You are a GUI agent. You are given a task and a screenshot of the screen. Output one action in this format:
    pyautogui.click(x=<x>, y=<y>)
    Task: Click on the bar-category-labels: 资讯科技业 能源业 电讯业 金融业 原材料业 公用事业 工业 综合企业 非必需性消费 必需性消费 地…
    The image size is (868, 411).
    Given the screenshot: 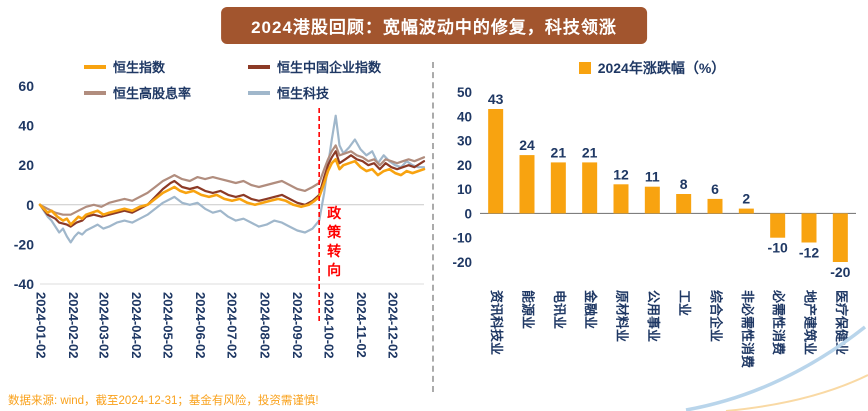 What is the action you would take?
    pyautogui.click(x=669, y=328)
    